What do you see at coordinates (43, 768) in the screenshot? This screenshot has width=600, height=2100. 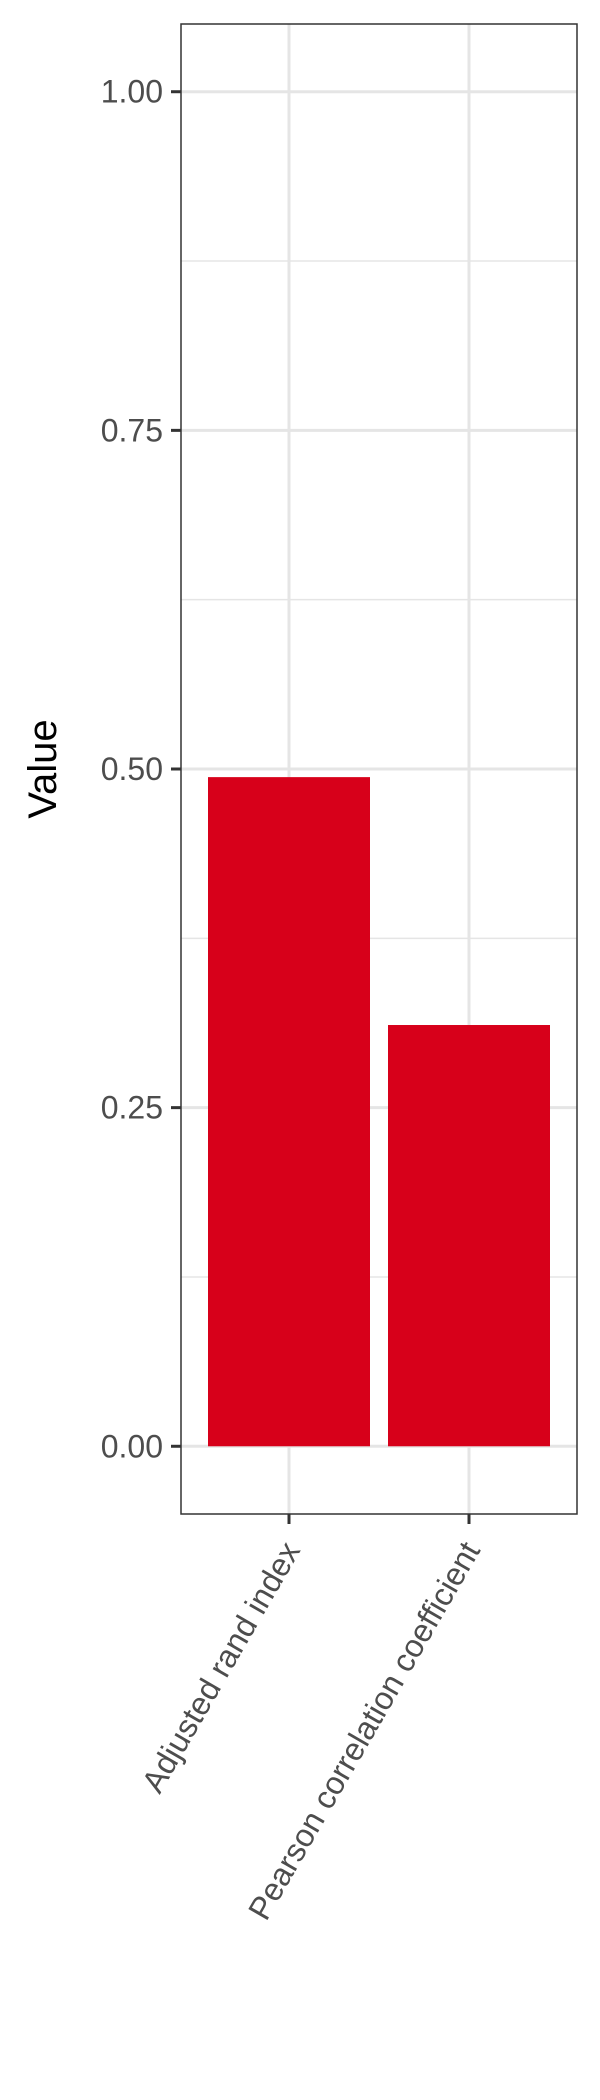 I see `y-axis-title: Value` at bounding box center [43, 768].